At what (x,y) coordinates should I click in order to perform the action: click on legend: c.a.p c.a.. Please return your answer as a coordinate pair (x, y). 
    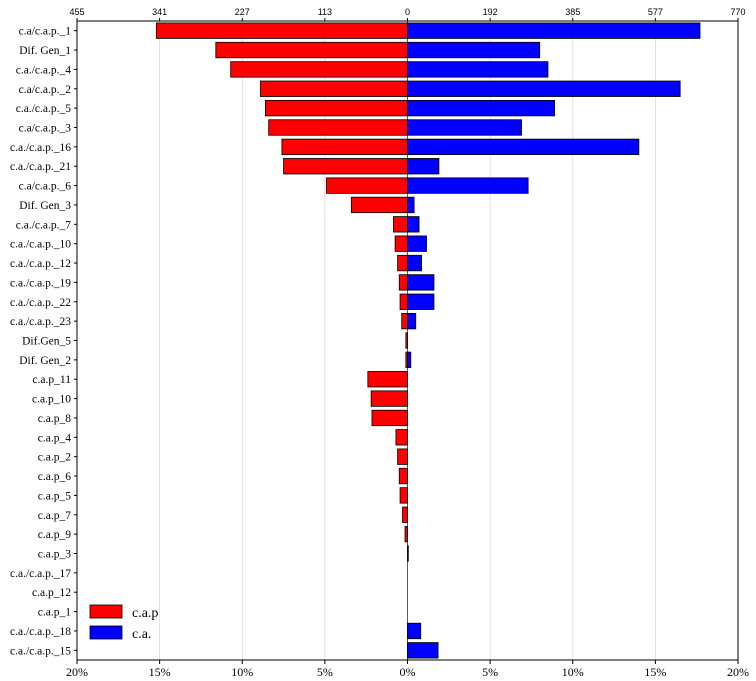
    Looking at the image, I should click on (123, 623).